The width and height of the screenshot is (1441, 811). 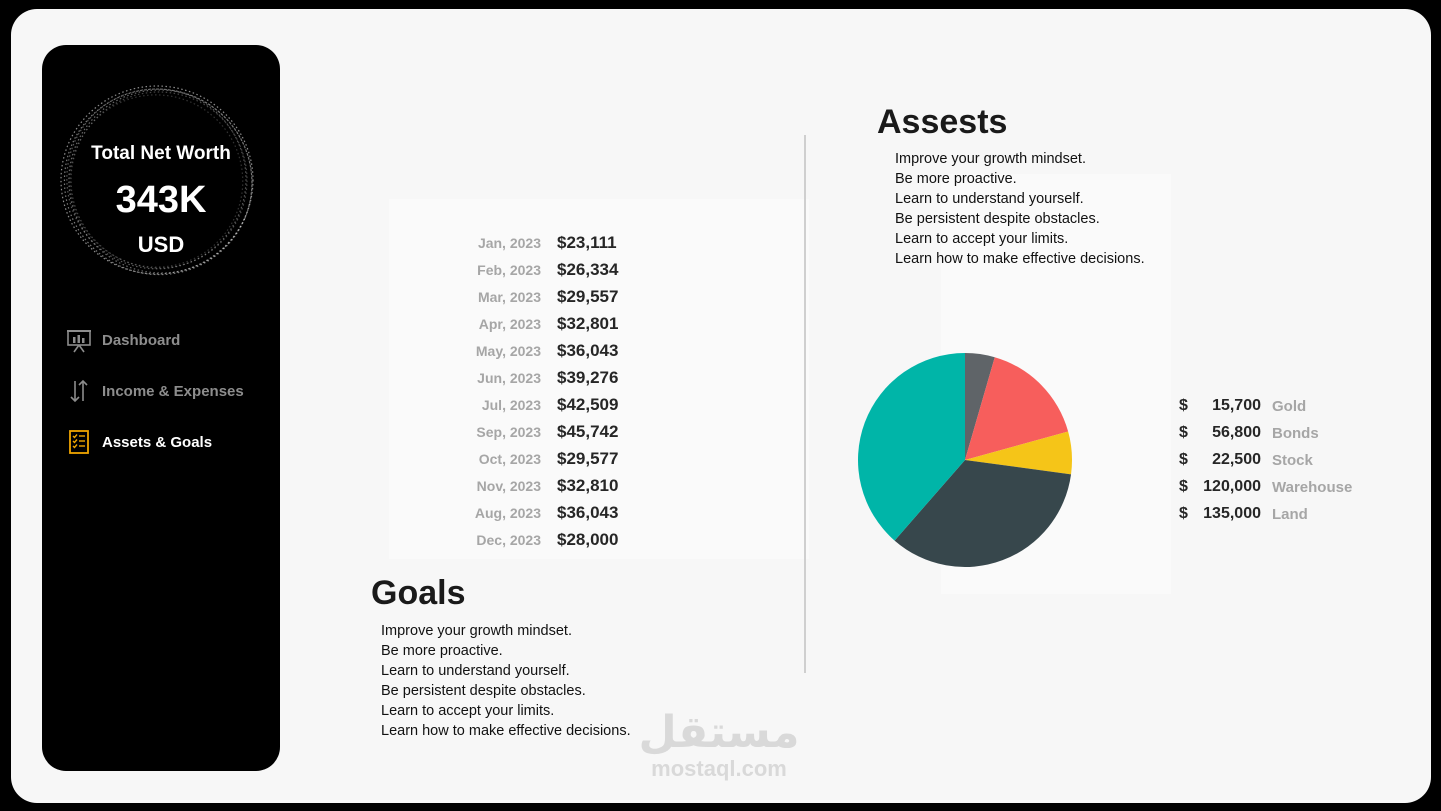 I want to click on month-value: $29,577, so click(x=588, y=458).